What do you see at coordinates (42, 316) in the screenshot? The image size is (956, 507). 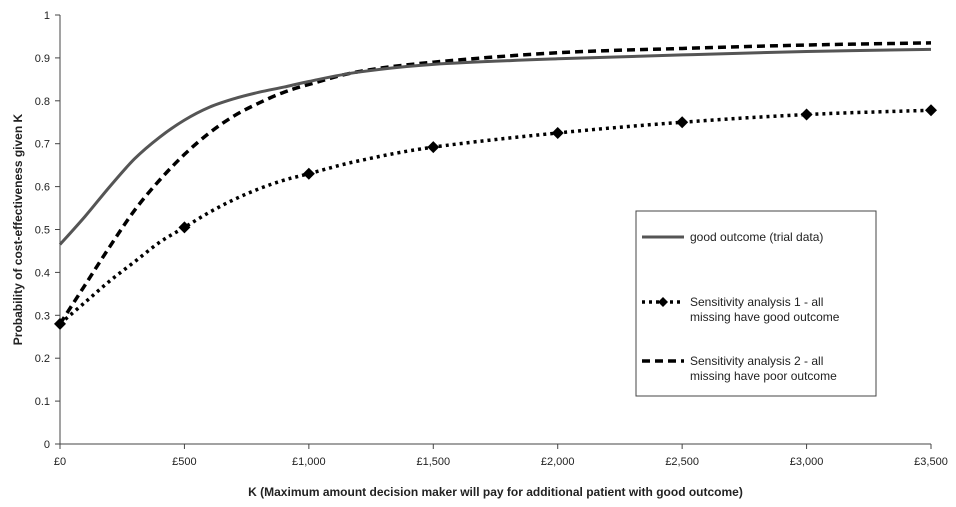 I see `y-tick-label: 0.3` at bounding box center [42, 316].